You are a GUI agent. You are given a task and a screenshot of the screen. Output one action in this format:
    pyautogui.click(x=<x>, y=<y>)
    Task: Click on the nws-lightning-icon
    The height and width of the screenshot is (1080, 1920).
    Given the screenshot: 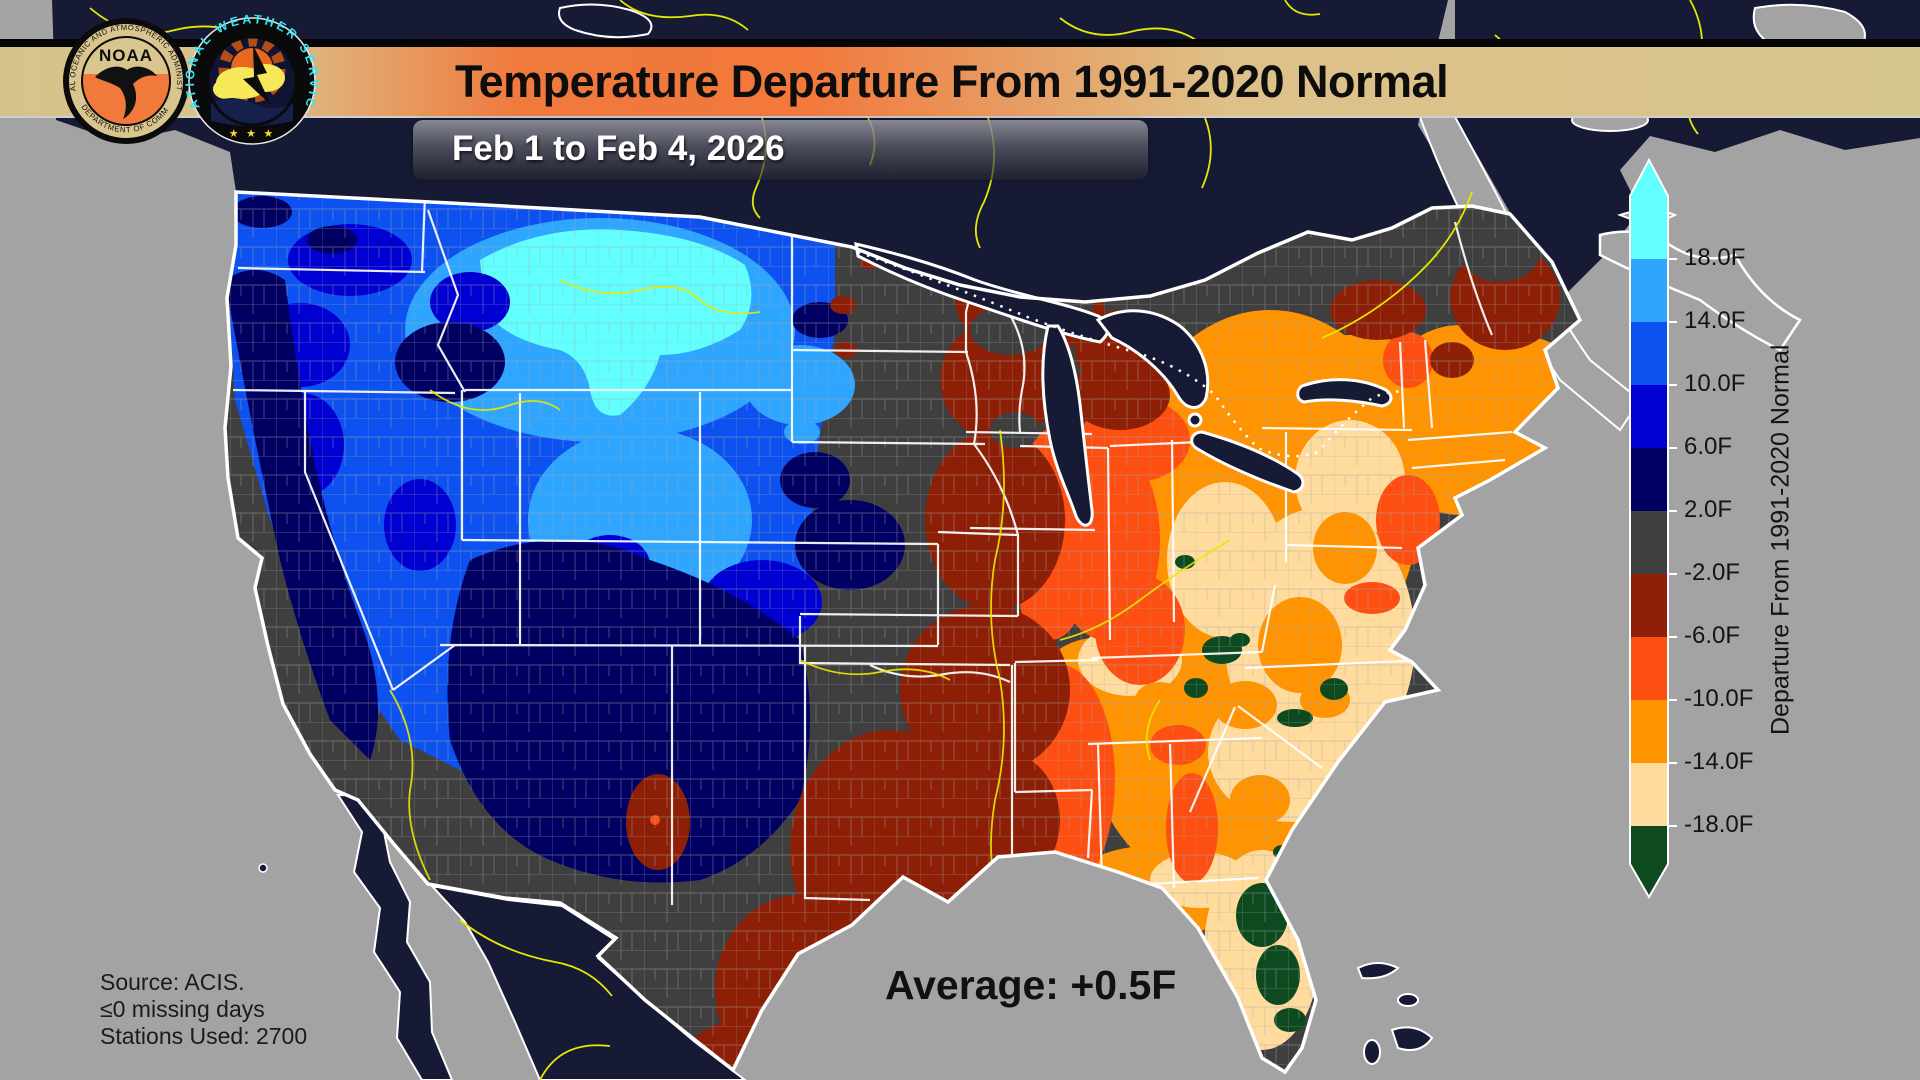 What is the action you would take?
    pyautogui.click(x=257, y=75)
    